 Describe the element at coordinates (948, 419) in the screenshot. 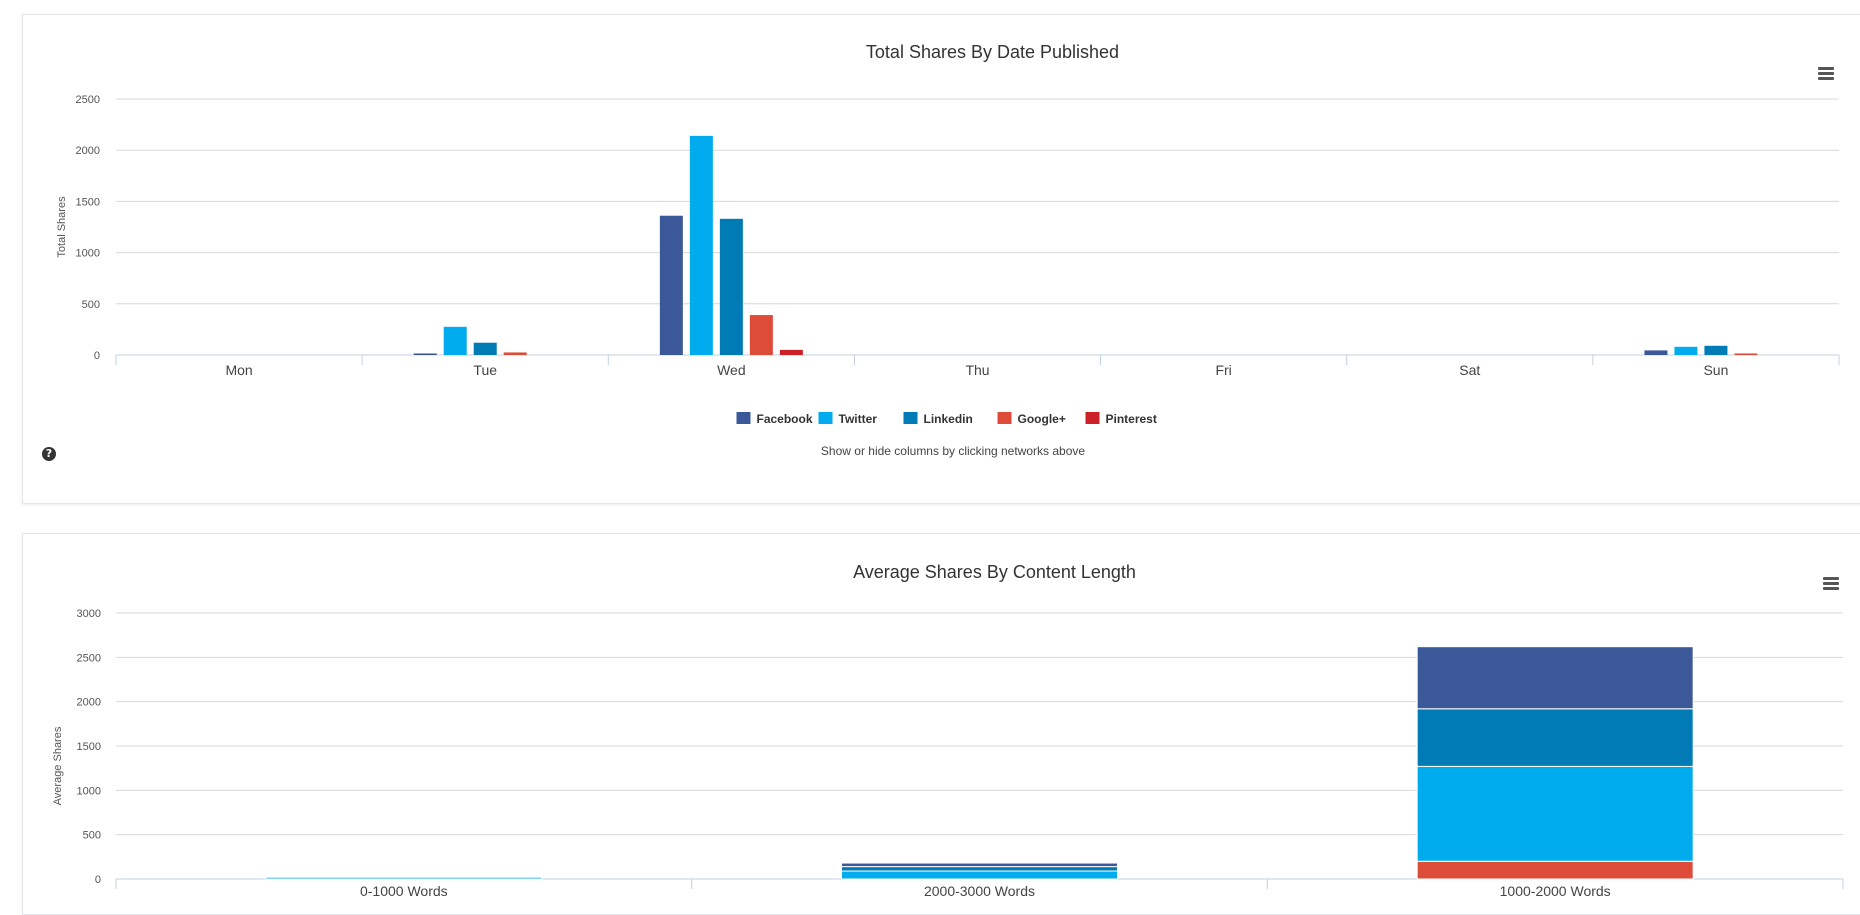

I see `legend-label: Linkedin` at that location.